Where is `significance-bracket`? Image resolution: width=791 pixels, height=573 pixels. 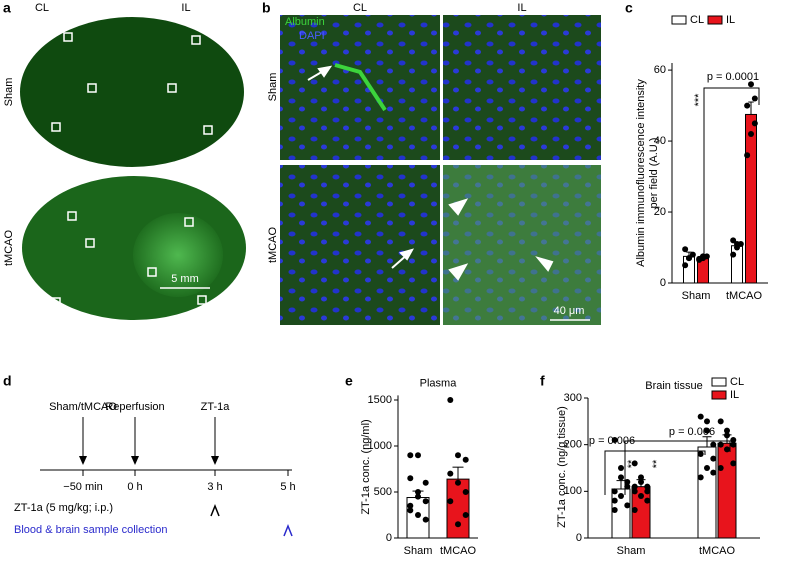 significance-bracket is located at coordinates (655, 472).